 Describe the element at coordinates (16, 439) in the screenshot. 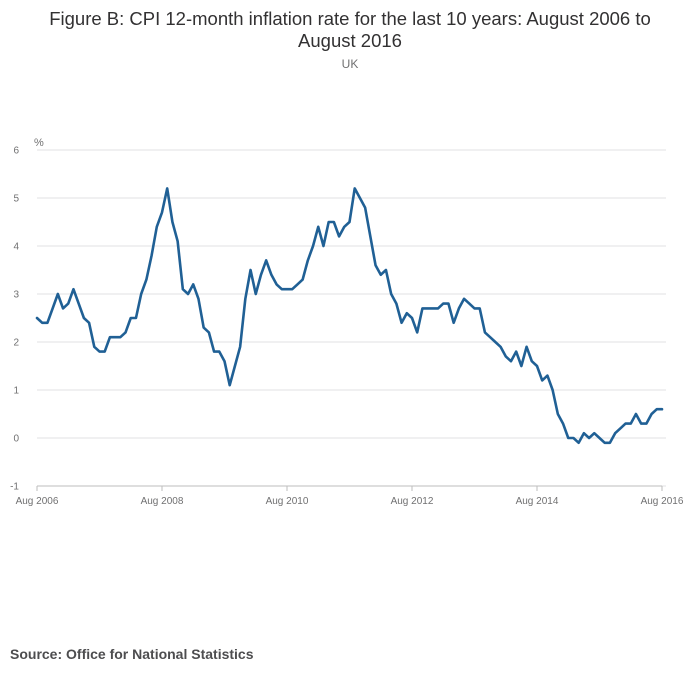

I see `y-tick-label: 0` at that location.